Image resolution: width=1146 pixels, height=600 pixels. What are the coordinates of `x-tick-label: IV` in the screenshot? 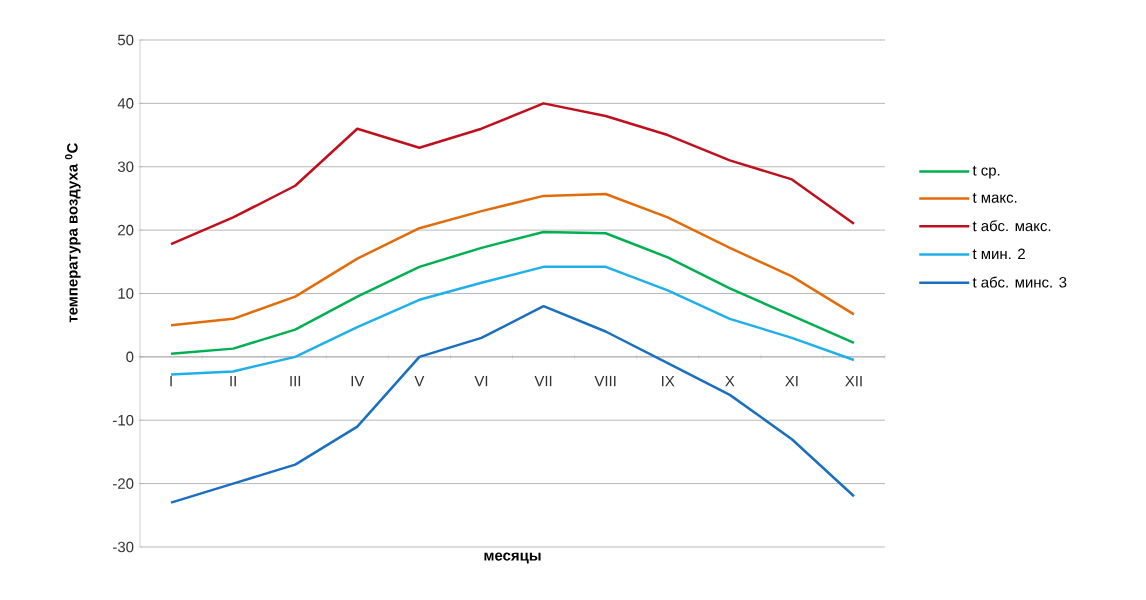 It's located at (358, 381).